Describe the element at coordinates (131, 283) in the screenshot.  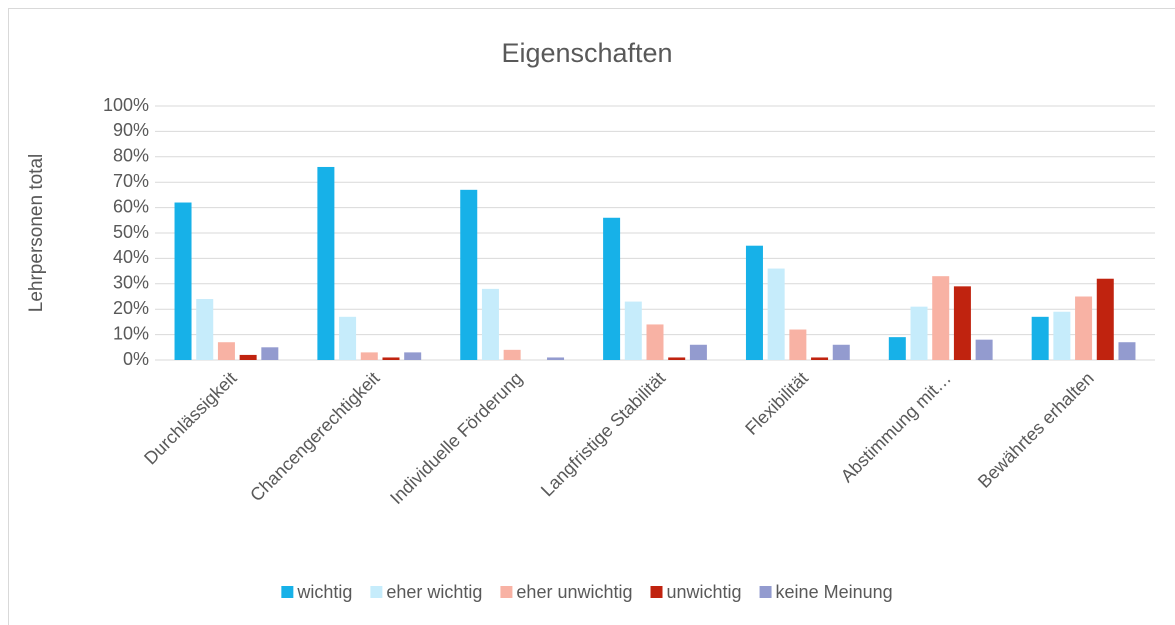
I see `y-tick-label: 30%` at that location.